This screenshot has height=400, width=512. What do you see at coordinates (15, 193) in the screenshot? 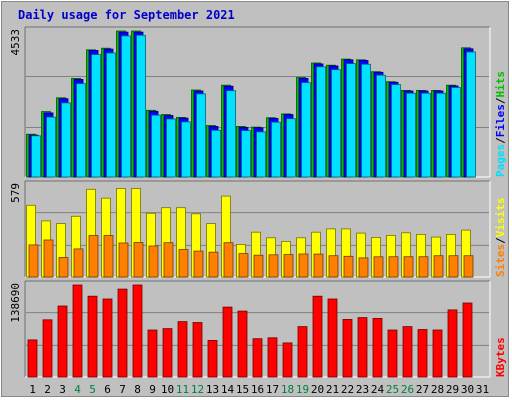
I see `y-max-label-visits: 579` at bounding box center [15, 193].